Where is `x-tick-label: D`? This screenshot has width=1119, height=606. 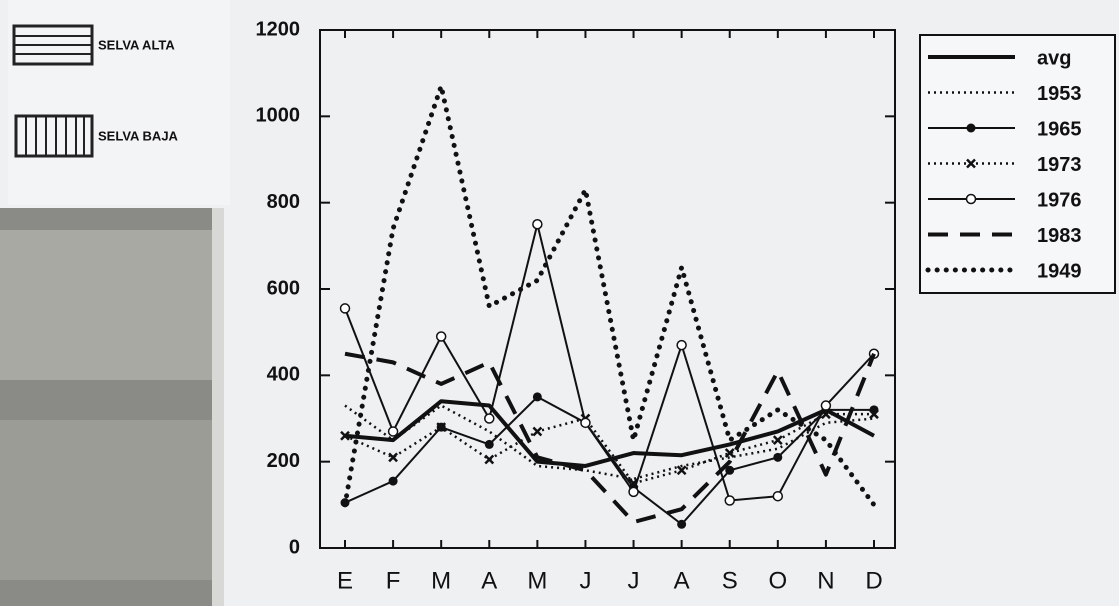
x-tick-label: D is located at coordinates (873, 580).